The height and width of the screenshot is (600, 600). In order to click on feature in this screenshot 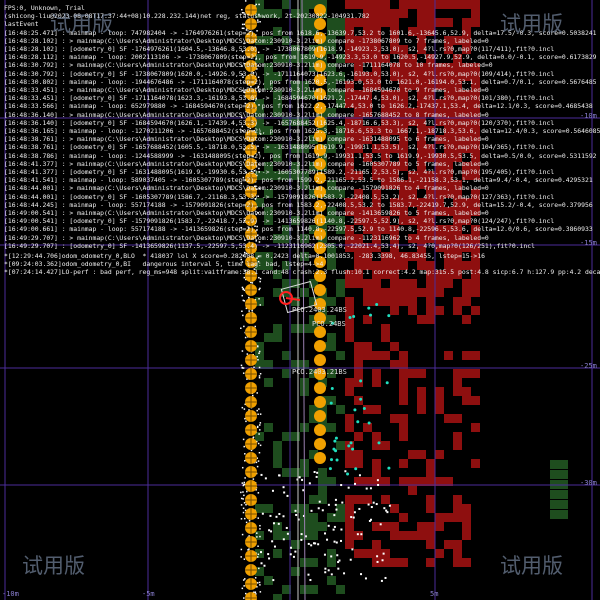, I will do `click(337, 460)`.